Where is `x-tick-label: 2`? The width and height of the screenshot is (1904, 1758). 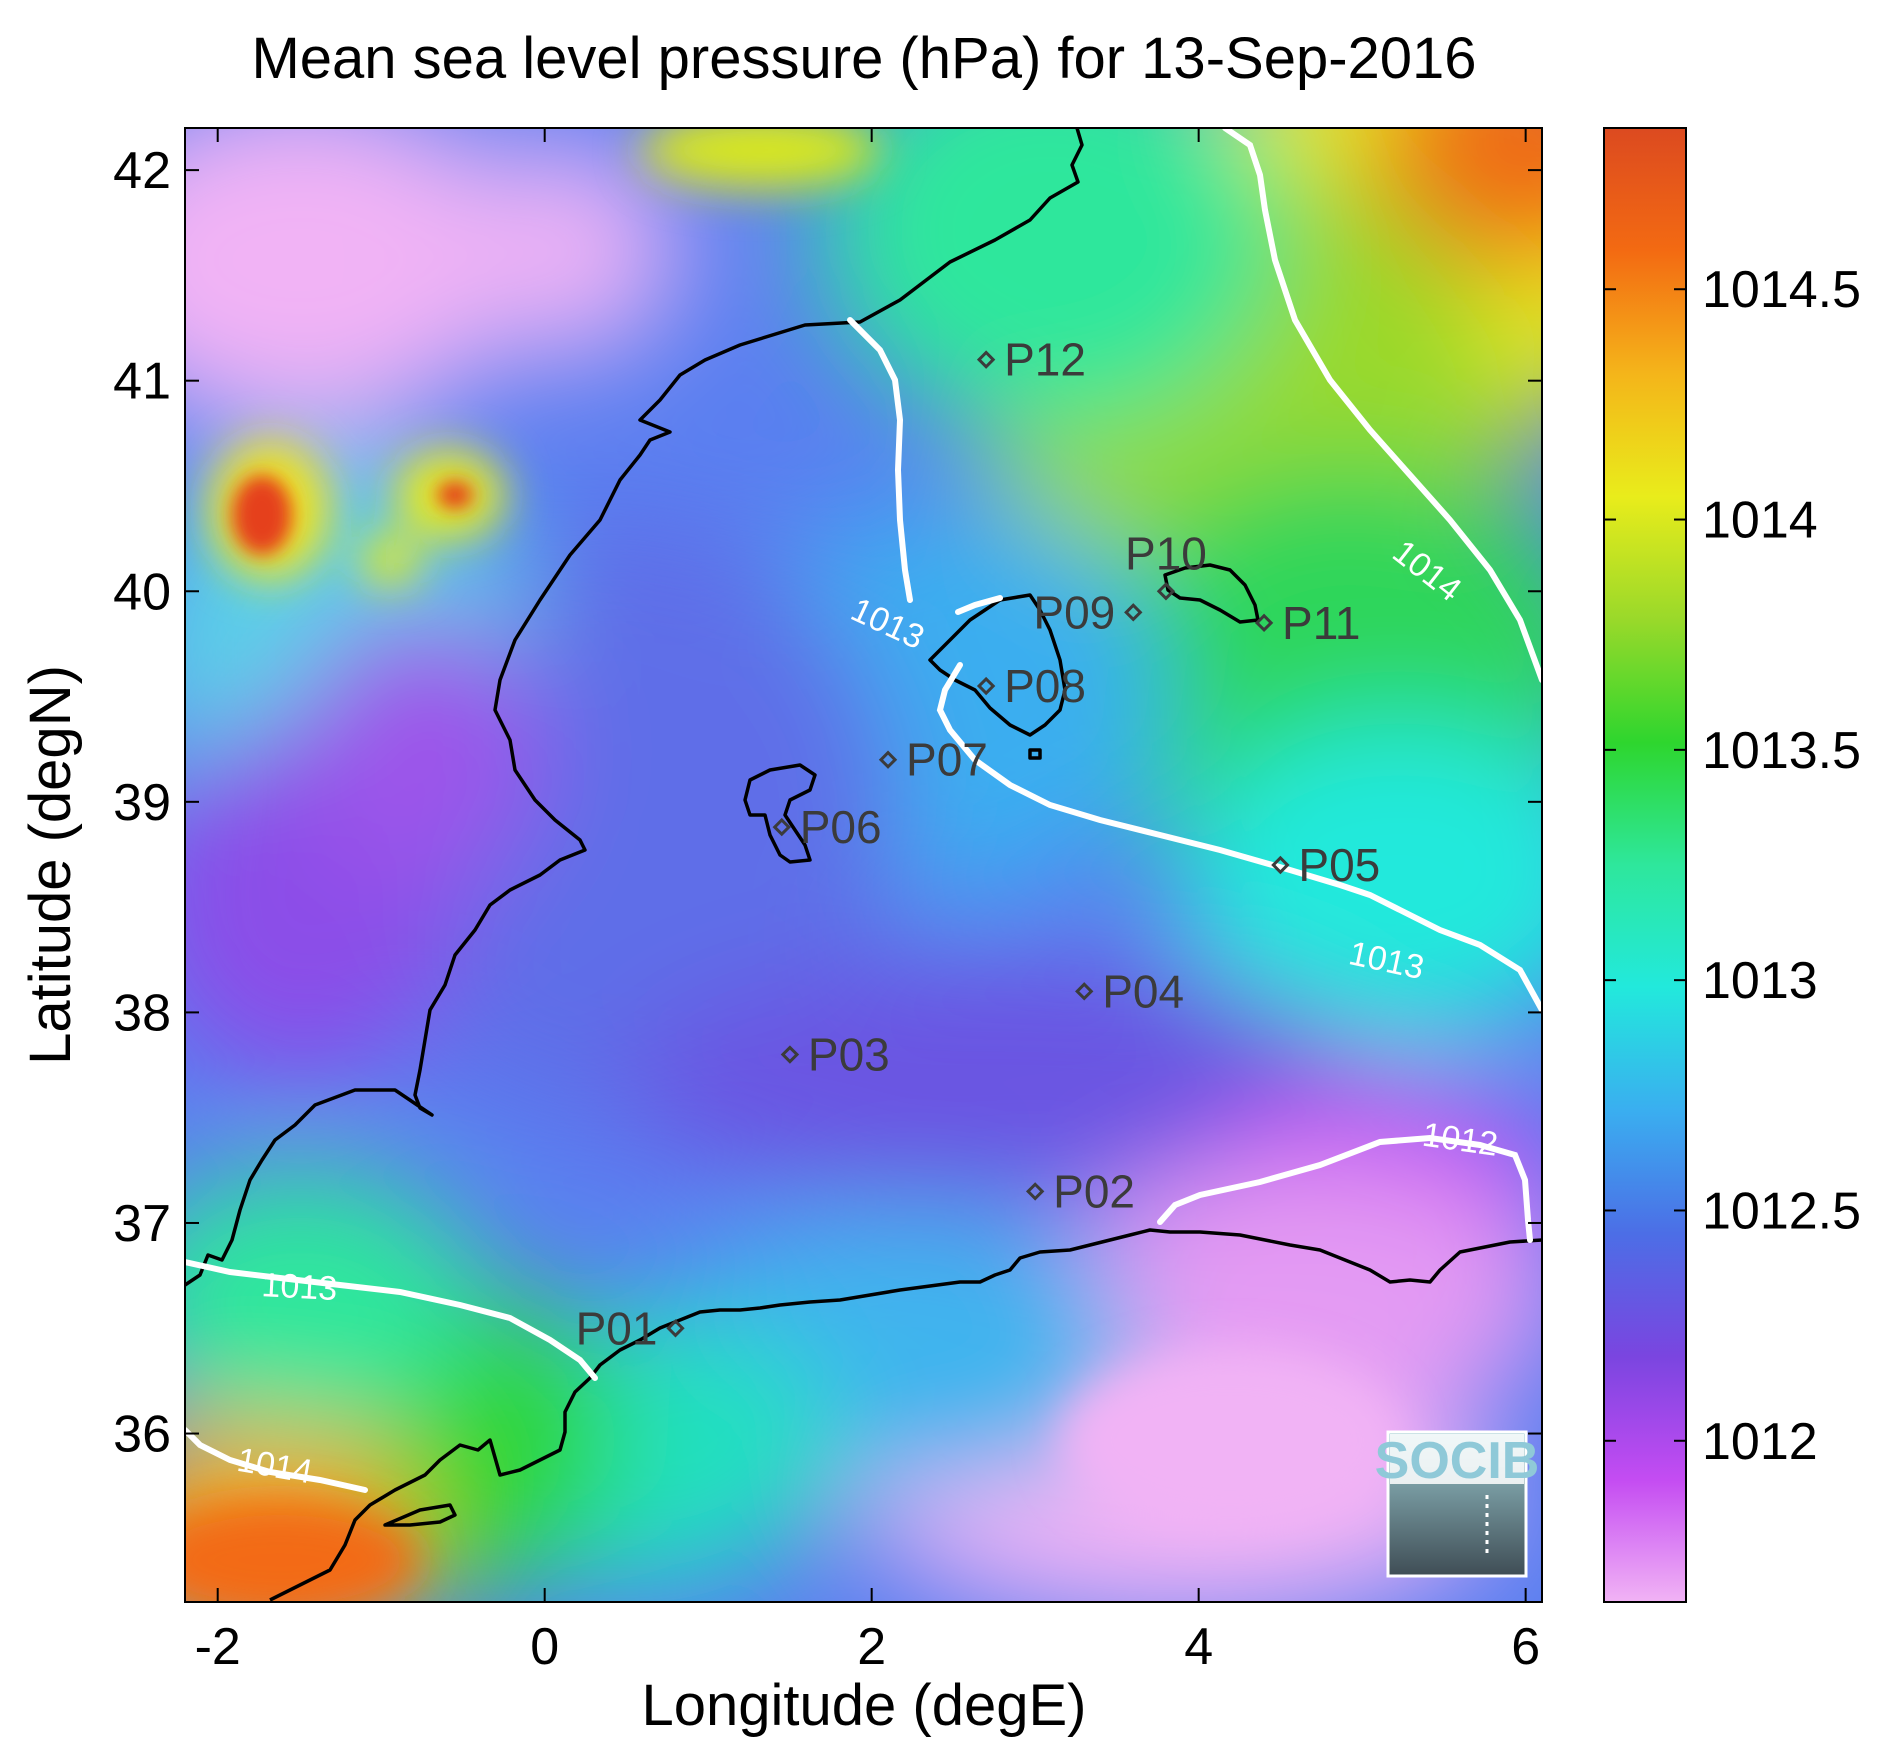 x-tick-label: 2 is located at coordinates (871, 1647).